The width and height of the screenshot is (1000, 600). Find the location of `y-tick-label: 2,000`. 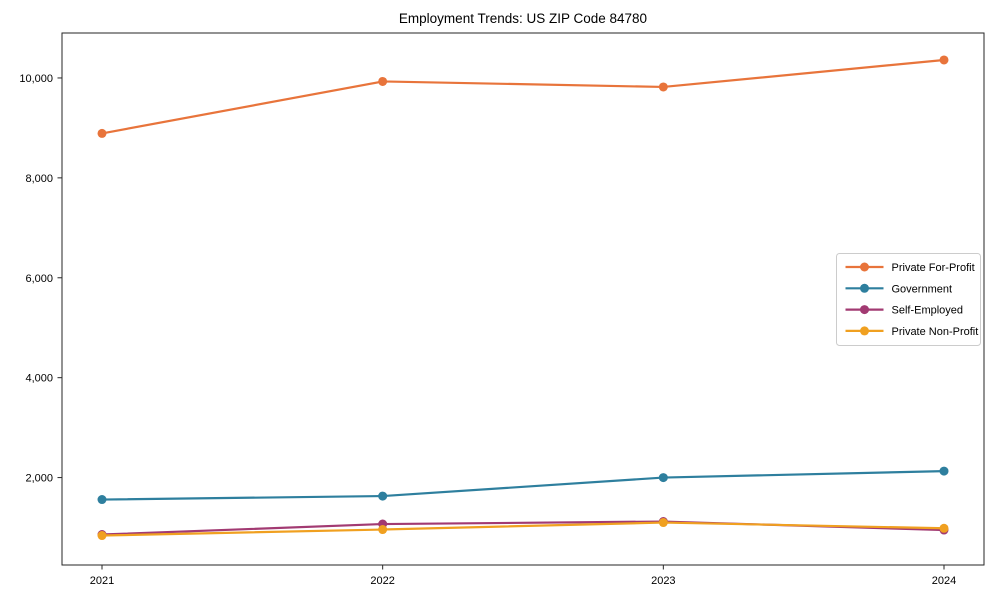

y-tick-label: 2,000 is located at coordinates (39, 479).